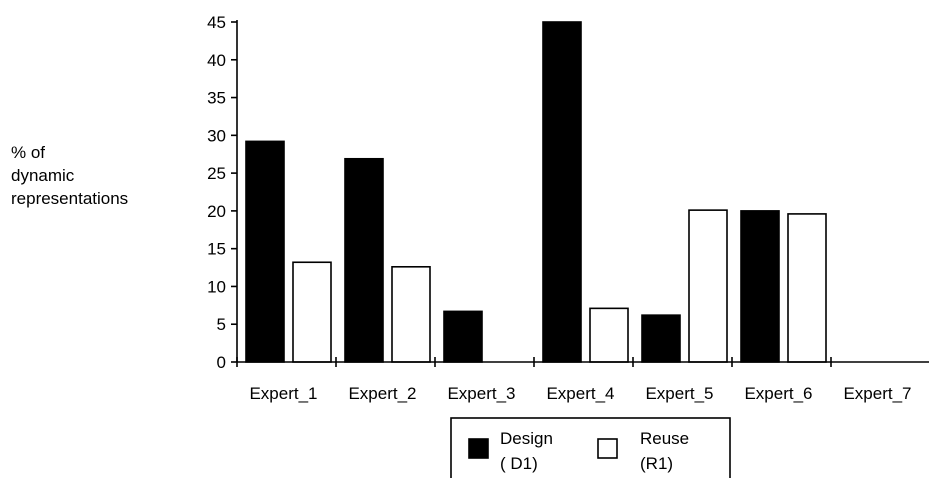 This screenshot has width=929, height=478. I want to click on y-tick-label: 5, so click(221, 324).